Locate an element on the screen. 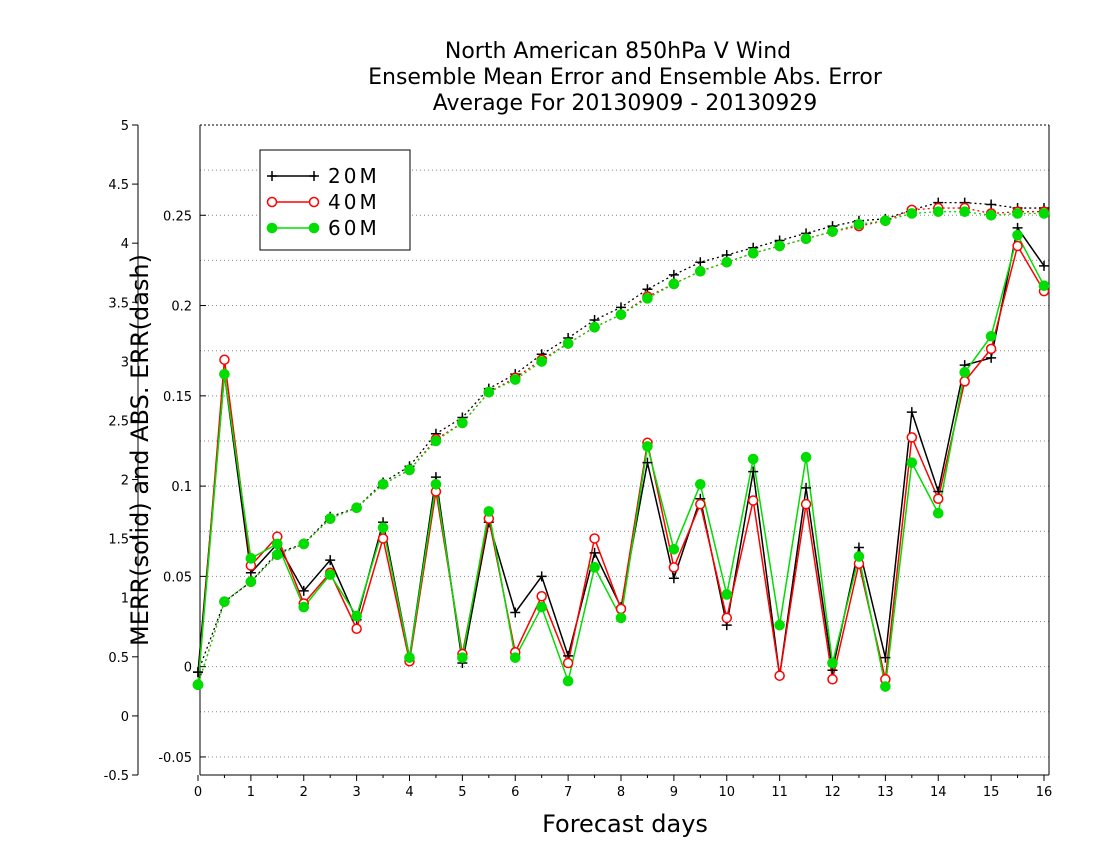 The height and width of the screenshot is (850, 1100). inner-y-tick-label: 0.2 is located at coordinates (181, 307).